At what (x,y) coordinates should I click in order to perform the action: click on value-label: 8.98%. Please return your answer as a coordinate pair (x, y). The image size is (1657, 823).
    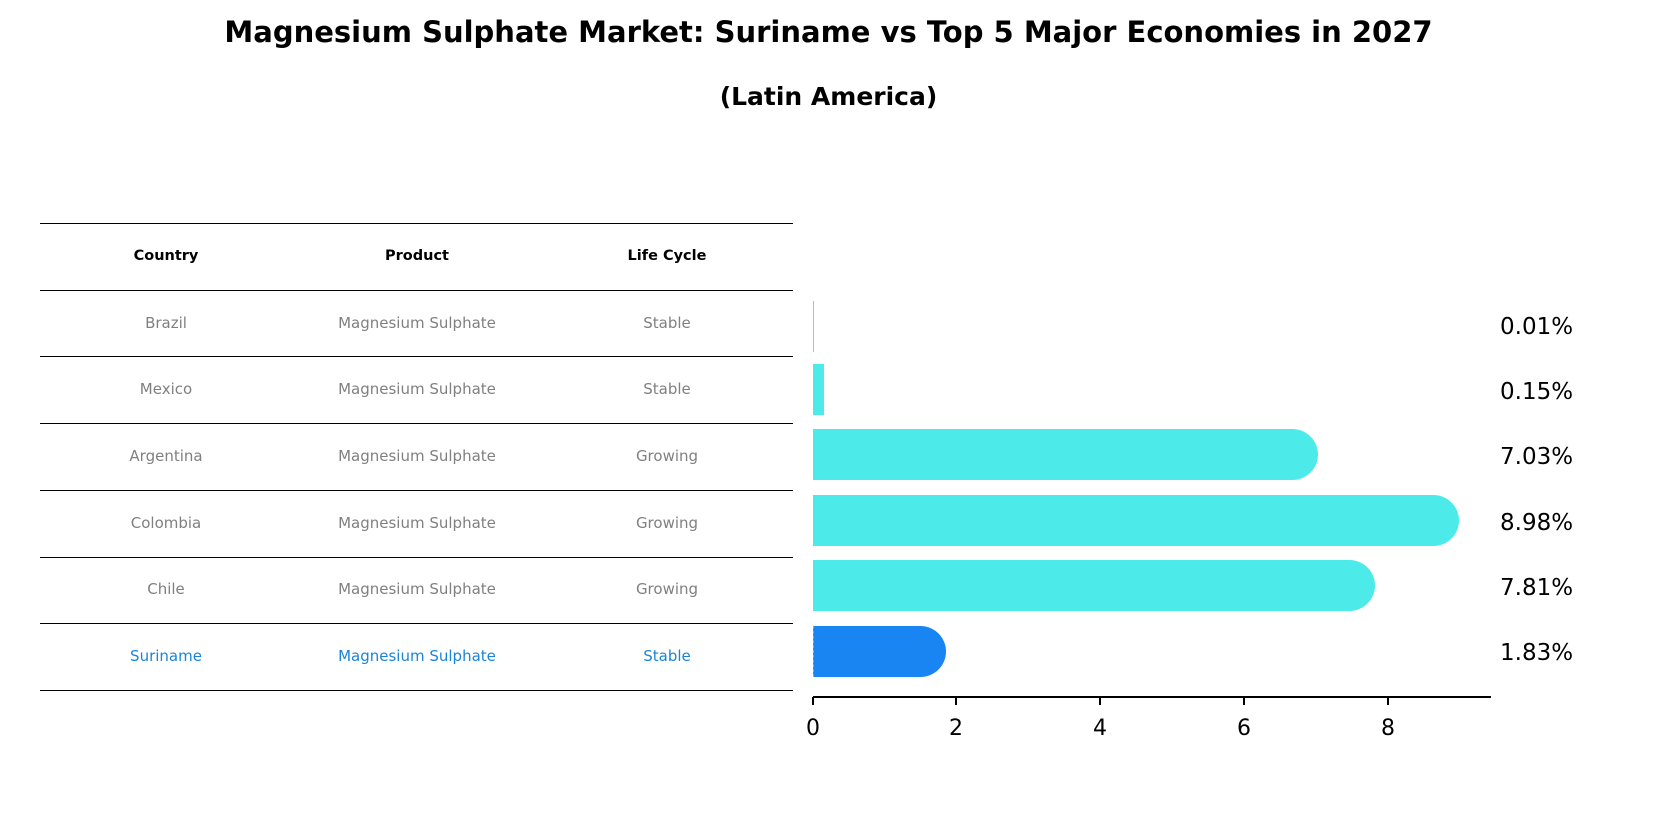
    Looking at the image, I should click on (1537, 523).